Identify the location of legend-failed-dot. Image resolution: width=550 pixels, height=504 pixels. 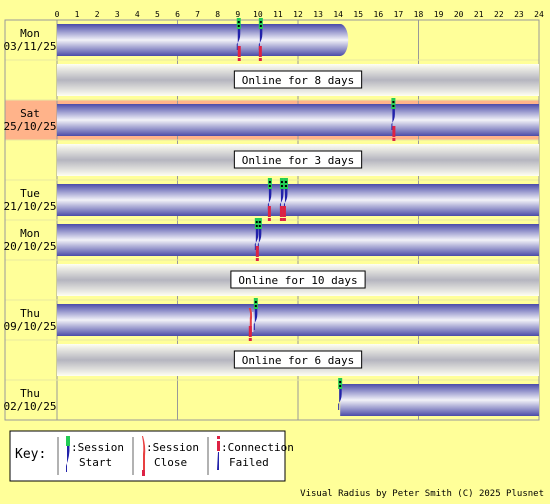
(218, 437).